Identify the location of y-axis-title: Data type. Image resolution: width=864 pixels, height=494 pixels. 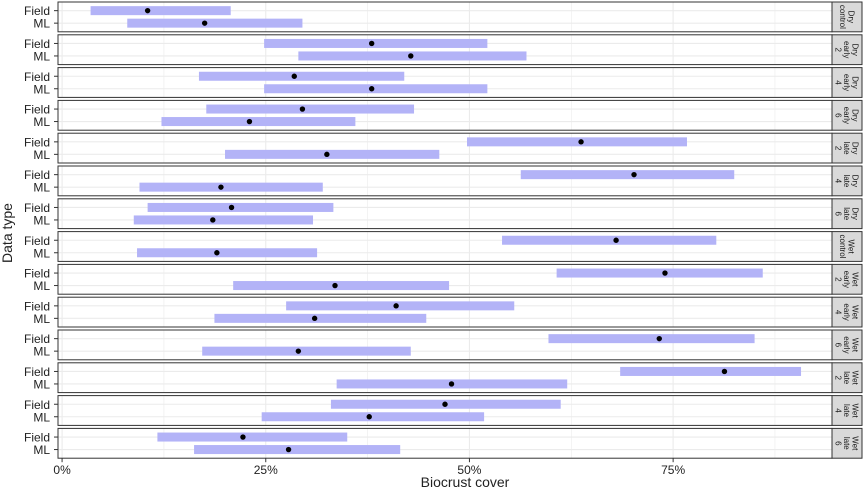
(7, 233).